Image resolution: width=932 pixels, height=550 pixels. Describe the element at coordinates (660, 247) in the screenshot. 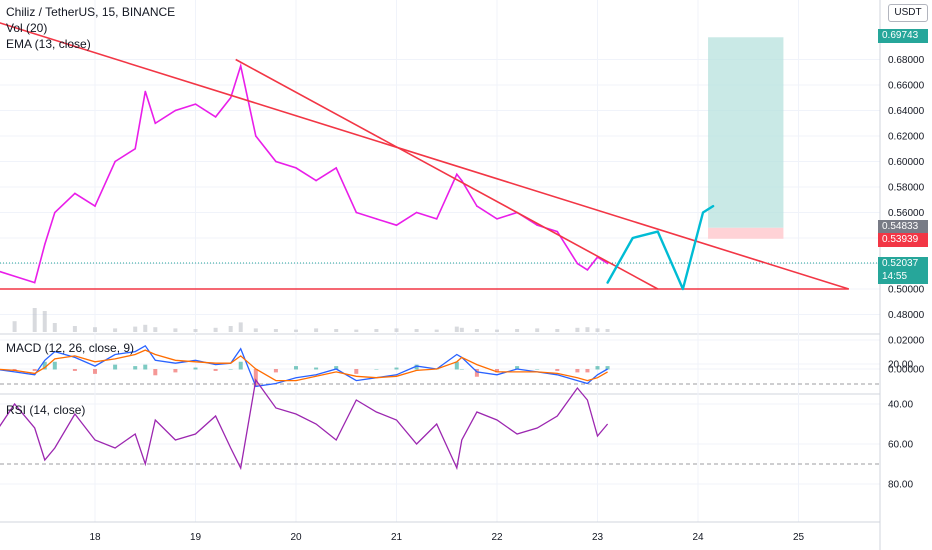

I see `projection-drawing` at that location.